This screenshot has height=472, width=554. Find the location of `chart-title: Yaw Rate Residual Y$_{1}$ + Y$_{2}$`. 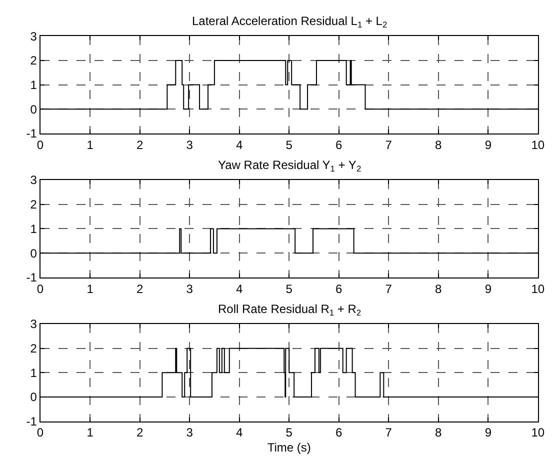

chart-title: Yaw Rate Residual Y$_{1}$ + Y$_{2}$ is located at coordinates (290, 166).